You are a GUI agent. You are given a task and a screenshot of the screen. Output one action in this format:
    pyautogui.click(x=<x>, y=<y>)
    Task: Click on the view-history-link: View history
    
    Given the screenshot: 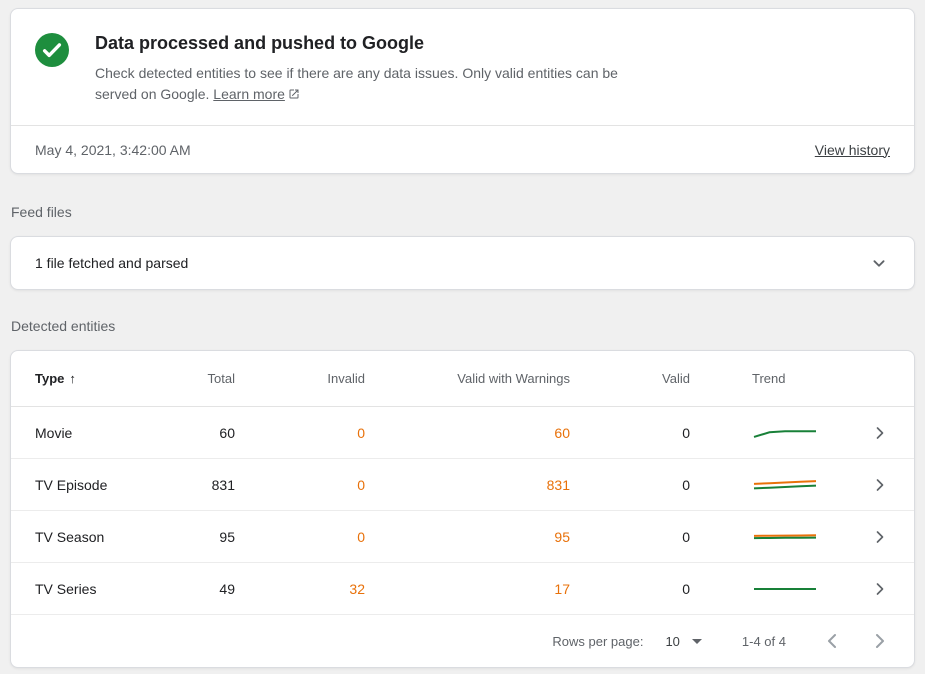 What is the action you would take?
    pyautogui.click(x=852, y=149)
    